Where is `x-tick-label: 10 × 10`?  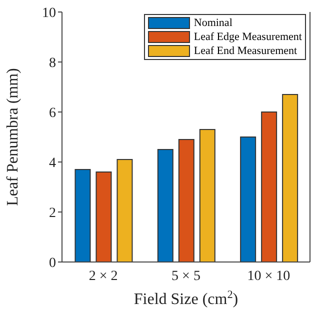 x-tick-label: 10 × 10 is located at coordinates (268, 276).